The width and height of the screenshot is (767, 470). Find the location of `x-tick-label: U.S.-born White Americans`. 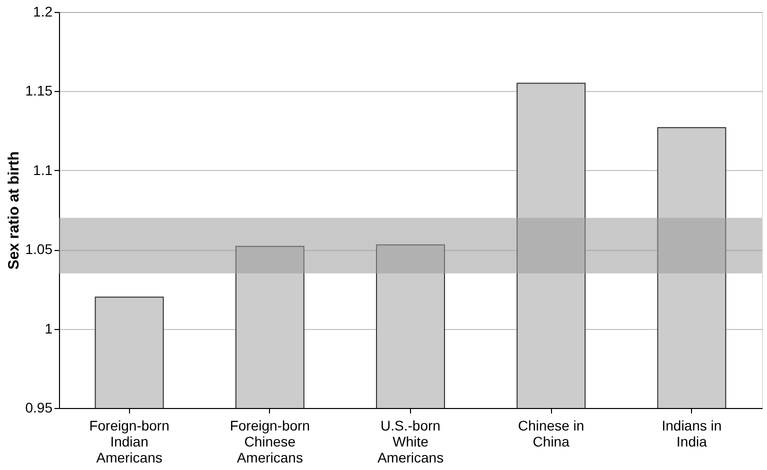

x-tick-label: U.S.-born White Americans is located at coordinates (410, 442).